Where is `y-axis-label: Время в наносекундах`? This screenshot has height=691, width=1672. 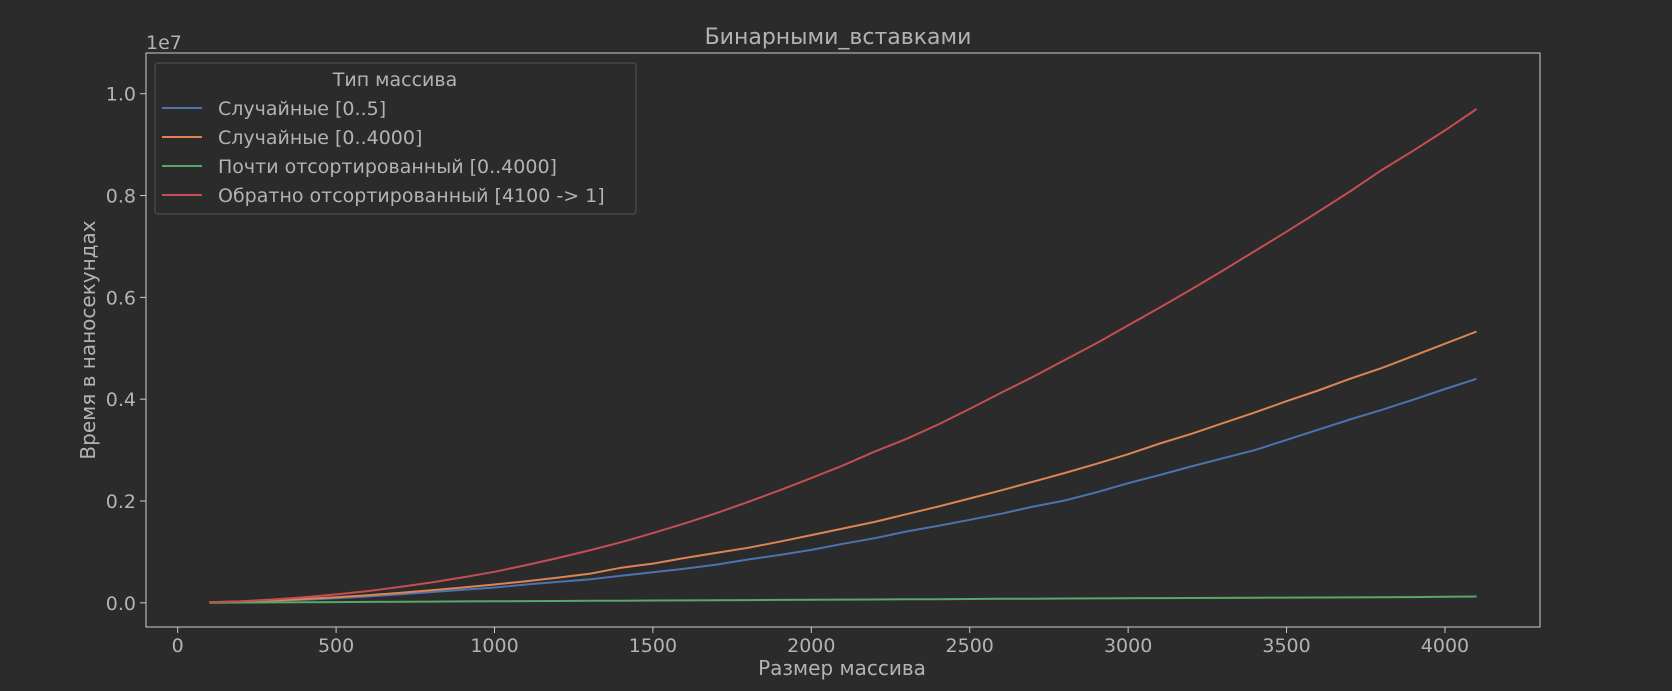 y-axis-label: Время в наносекундах is located at coordinates (88, 339).